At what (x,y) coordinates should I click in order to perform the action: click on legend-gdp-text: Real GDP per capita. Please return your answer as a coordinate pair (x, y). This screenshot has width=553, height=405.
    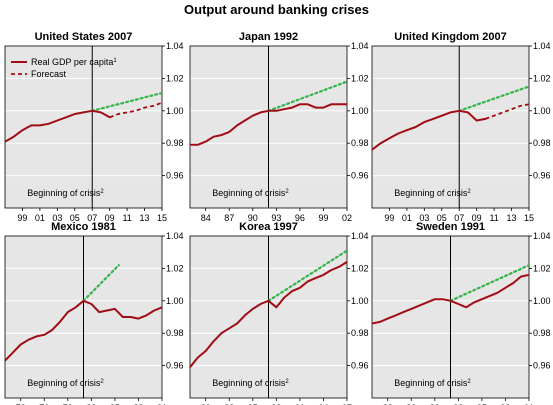
    Looking at the image, I should click on (72, 62).